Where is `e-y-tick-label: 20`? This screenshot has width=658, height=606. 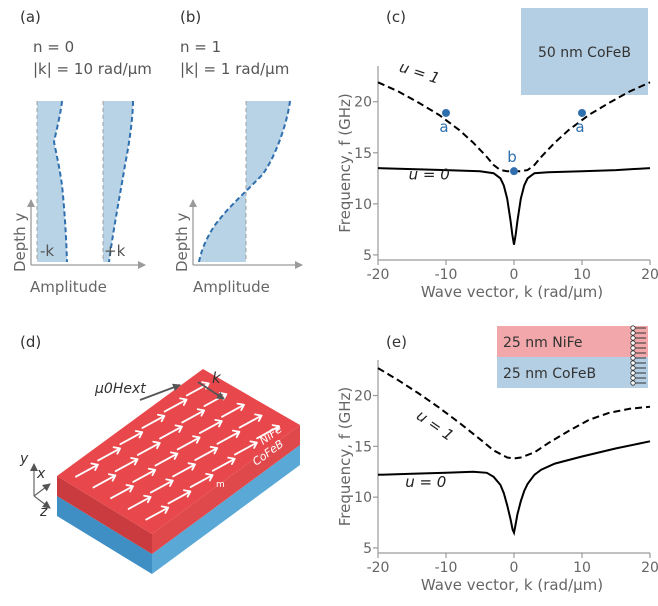
e-y-tick-label: 20 is located at coordinates (363, 397).